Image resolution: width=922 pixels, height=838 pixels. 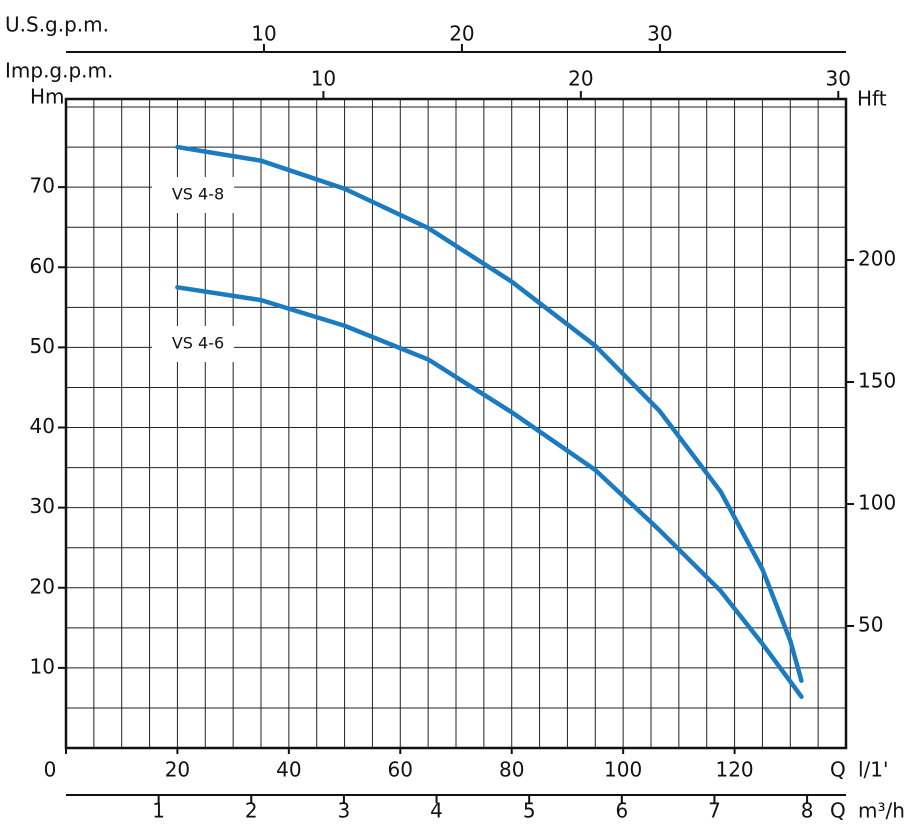 What do you see at coordinates (177, 770) in the screenshot?
I see `x-tick-label: 20` at bounding box center [177, 770].